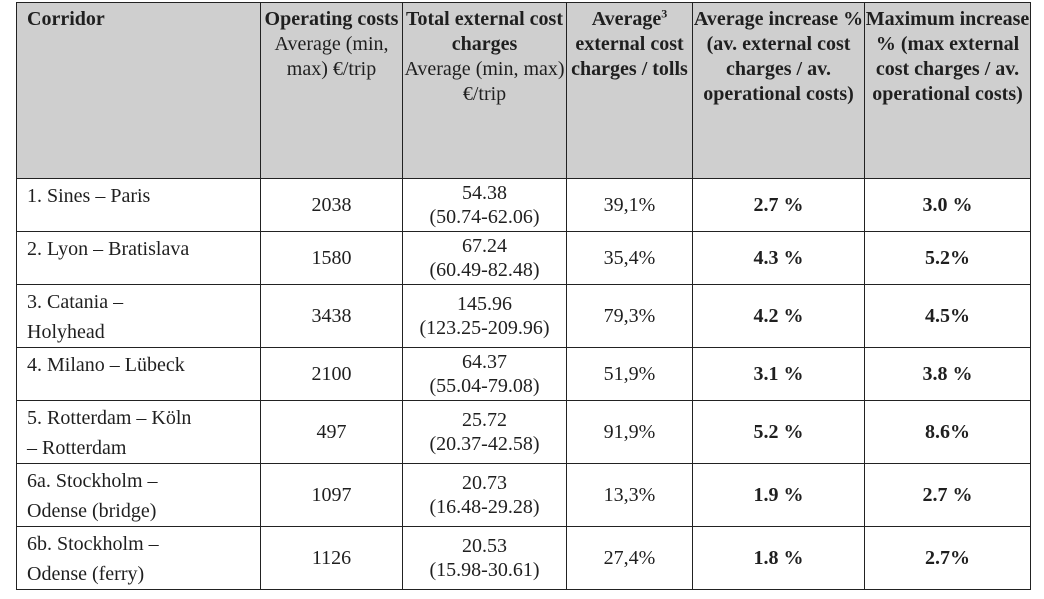  Describe the element at coordinates (947, 495) in the screenshot. I see `cell-maximum-increase: 2.7 %` at that location.